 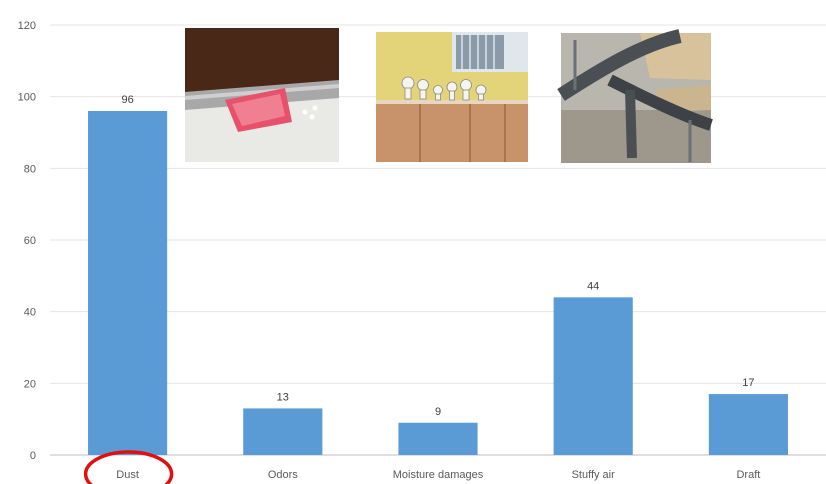 I want to click on y-tick-label: 120, so click(x=27, y=26).